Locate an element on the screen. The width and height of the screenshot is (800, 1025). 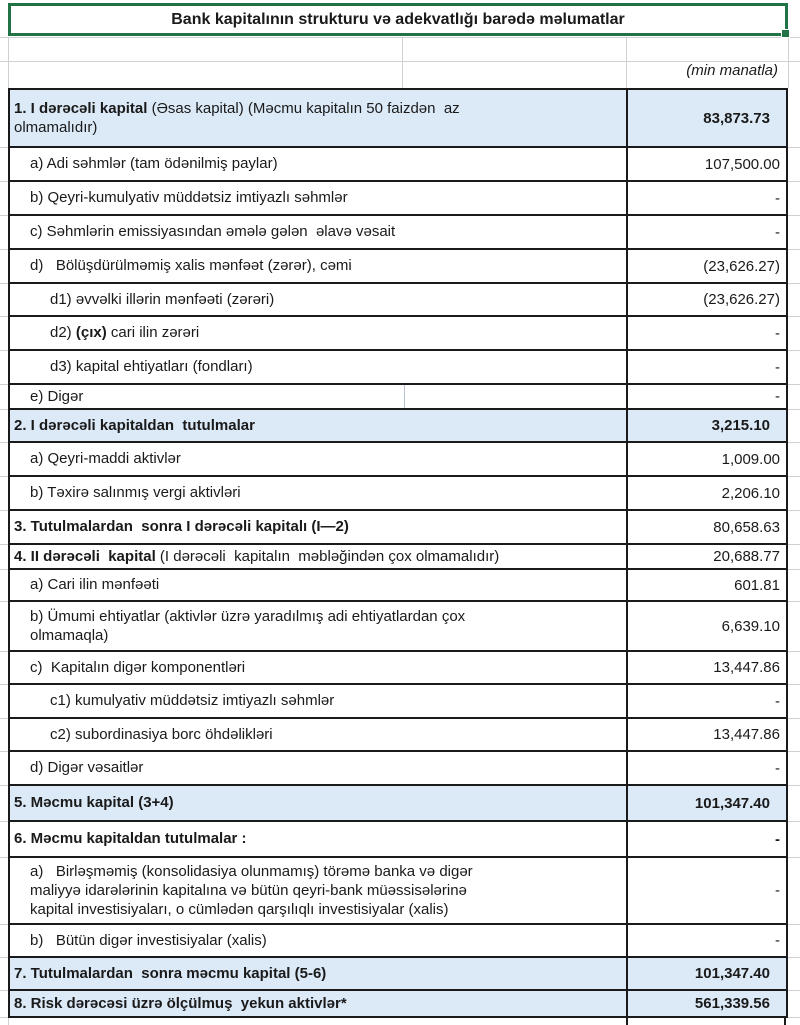
row-value-cell: 107,500.00 is located at coordinates (707, 165).